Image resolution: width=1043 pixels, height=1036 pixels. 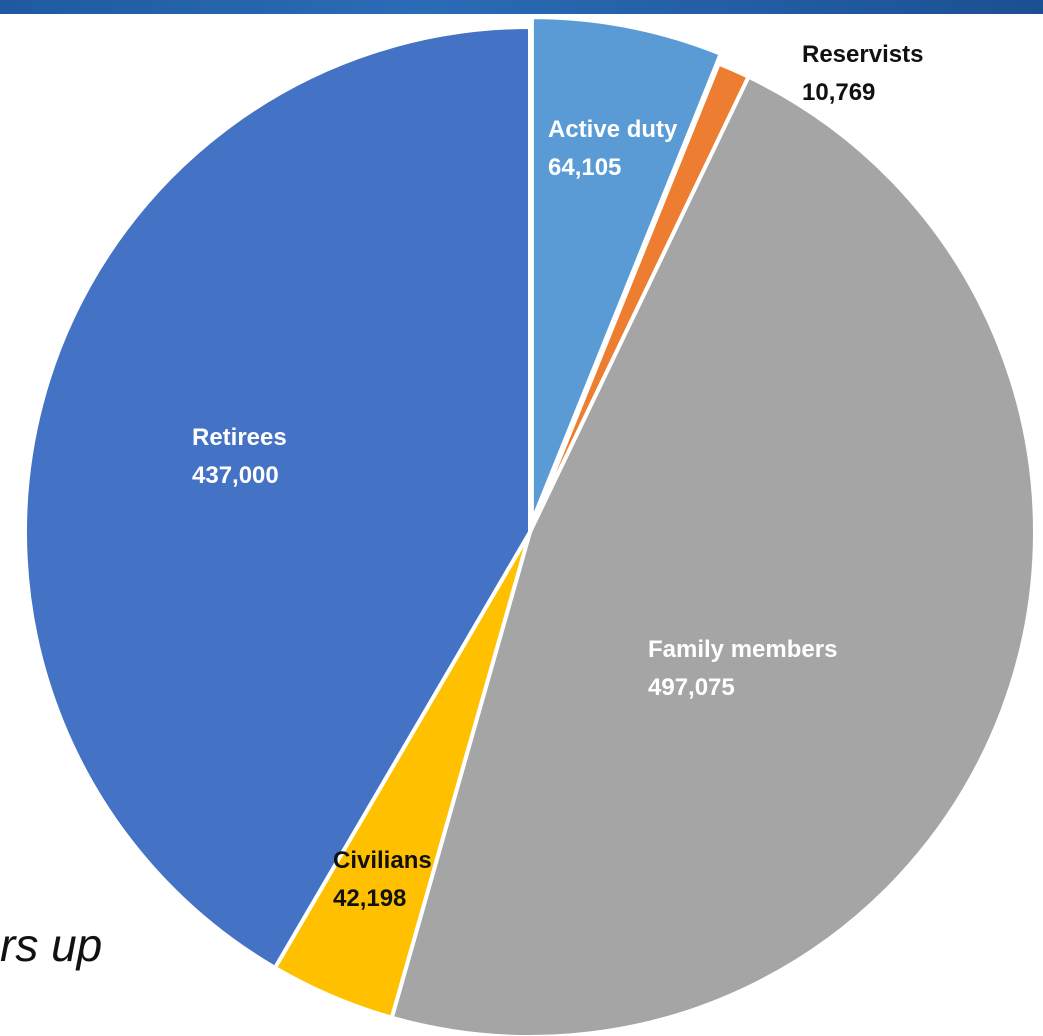 What do you see at coordinates (239, 437) in the screenshot?
I see `slice-label-retirees: Retirees` at bounding box center [239, 437].